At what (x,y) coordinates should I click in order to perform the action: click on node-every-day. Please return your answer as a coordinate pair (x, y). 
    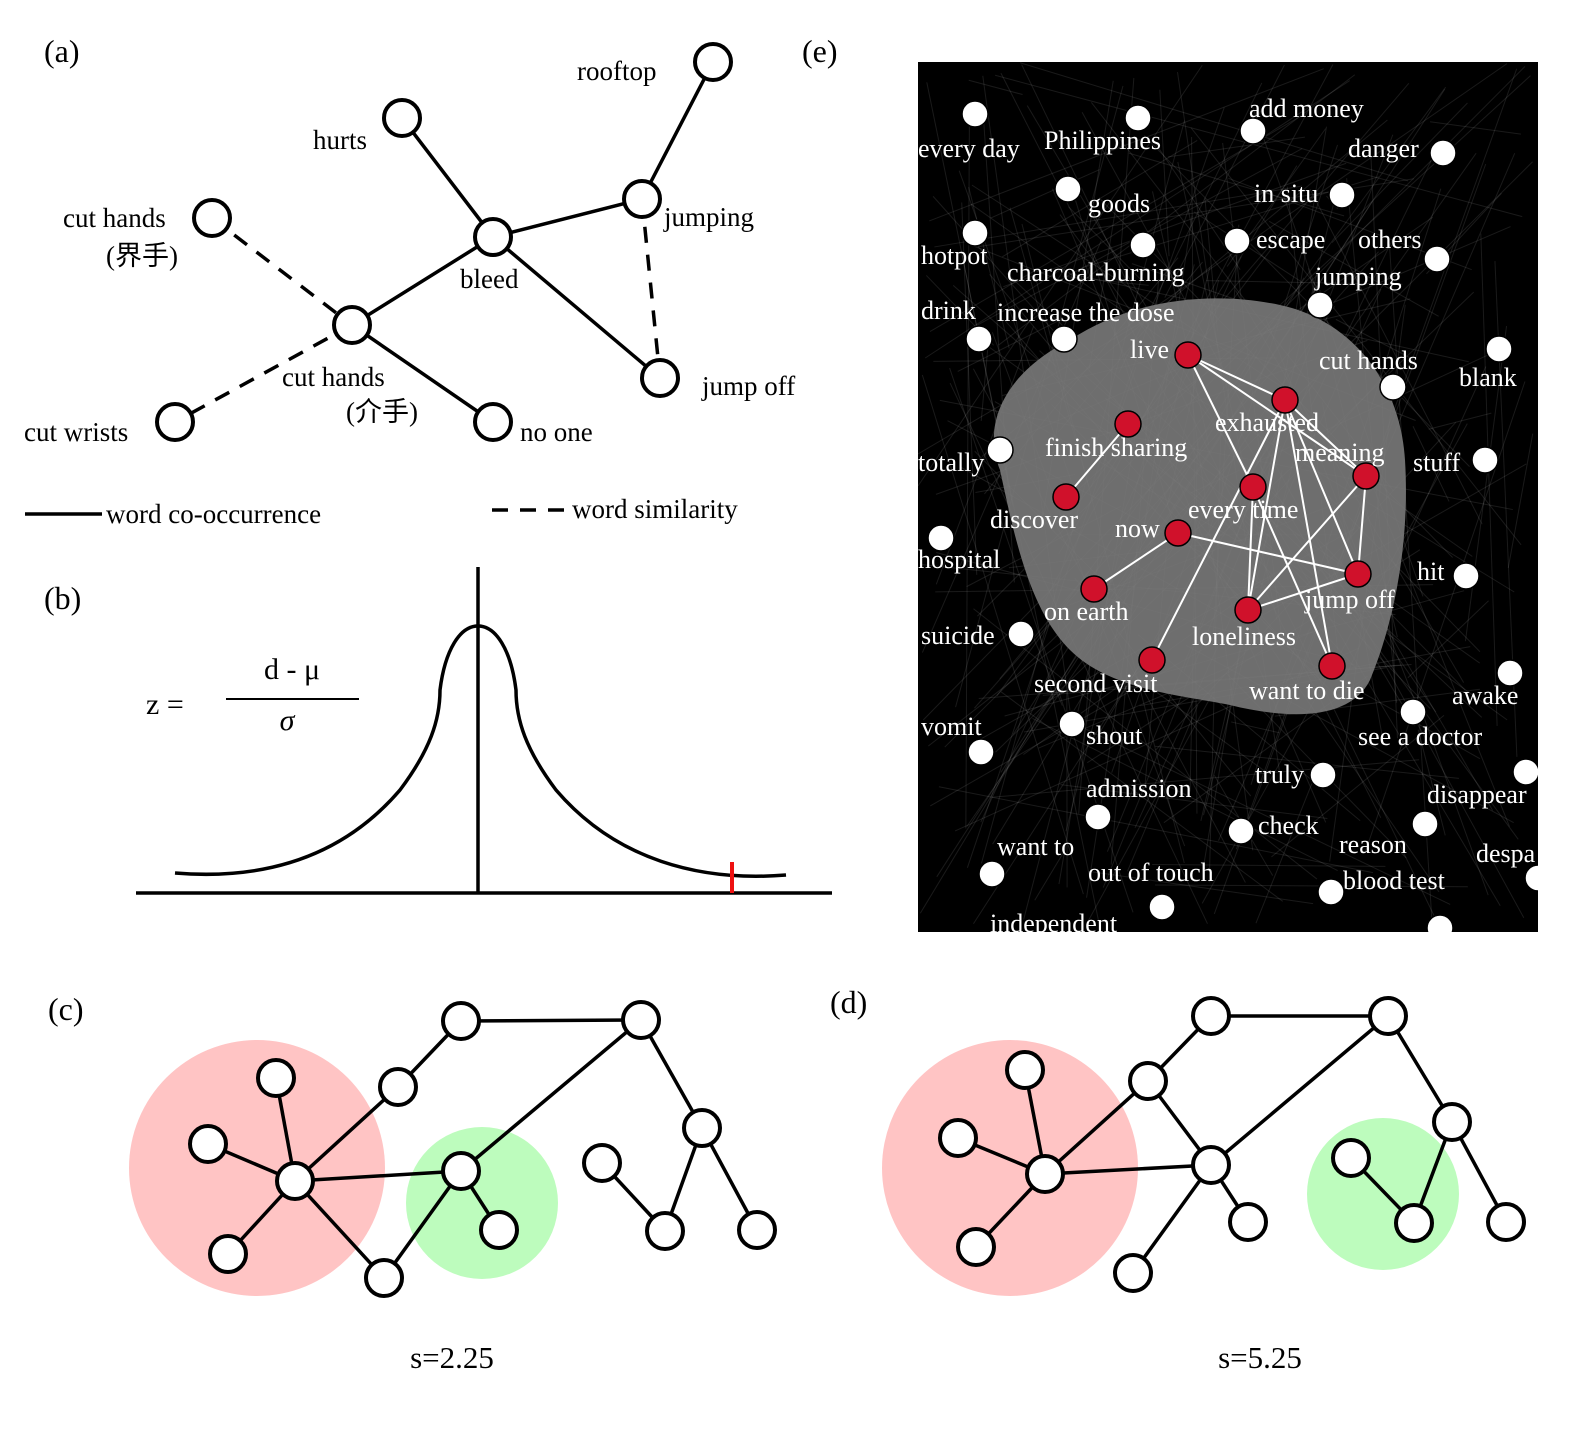
    Looking at the image, I should click on (975, 114).